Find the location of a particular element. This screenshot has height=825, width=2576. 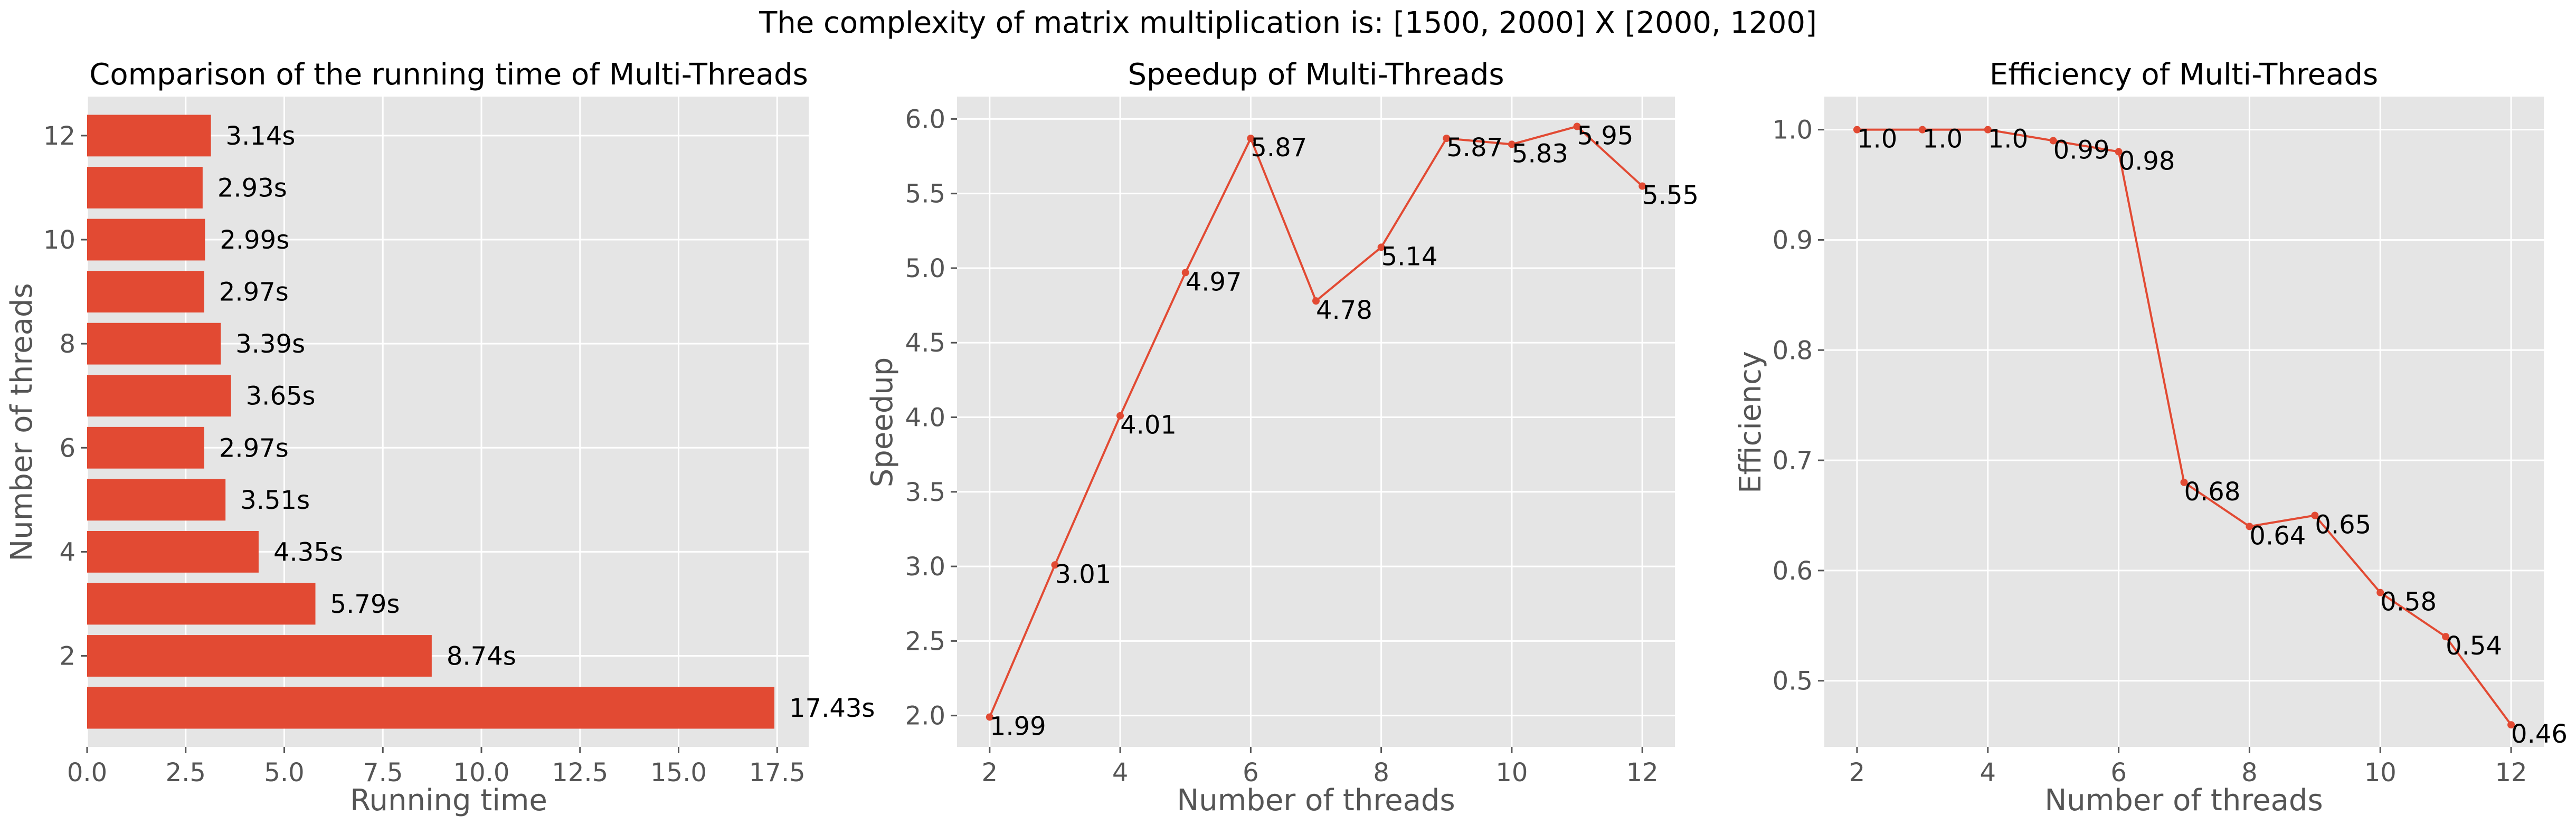

runtime-bar-value-label: 3.39s is located at coordinates (270, 344).